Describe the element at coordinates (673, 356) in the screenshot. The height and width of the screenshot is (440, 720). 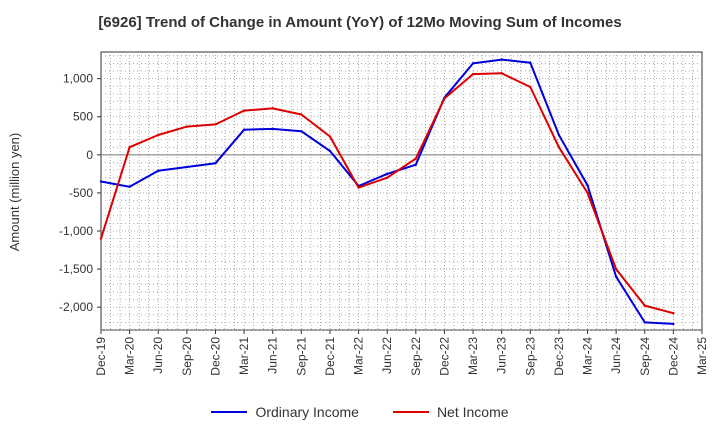
I see `x-tick-label: Dec-24` at that location.